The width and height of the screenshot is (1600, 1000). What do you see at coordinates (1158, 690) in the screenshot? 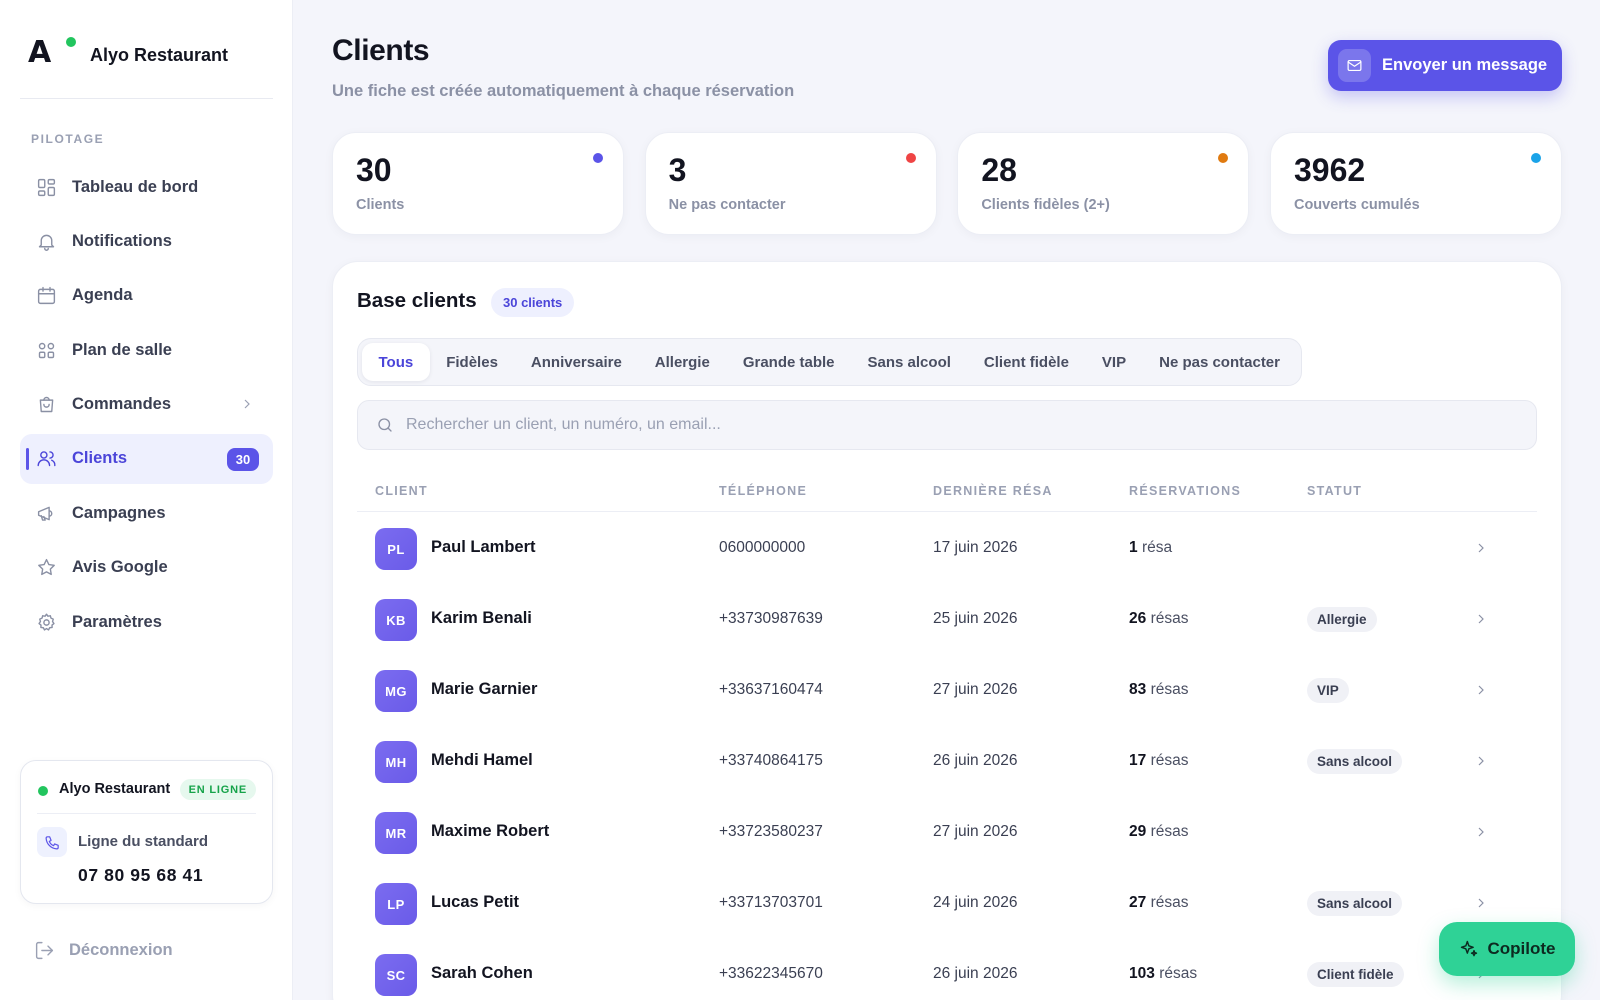
I see `client-bookings: 83 résas` at bounding box center [1158, 690].